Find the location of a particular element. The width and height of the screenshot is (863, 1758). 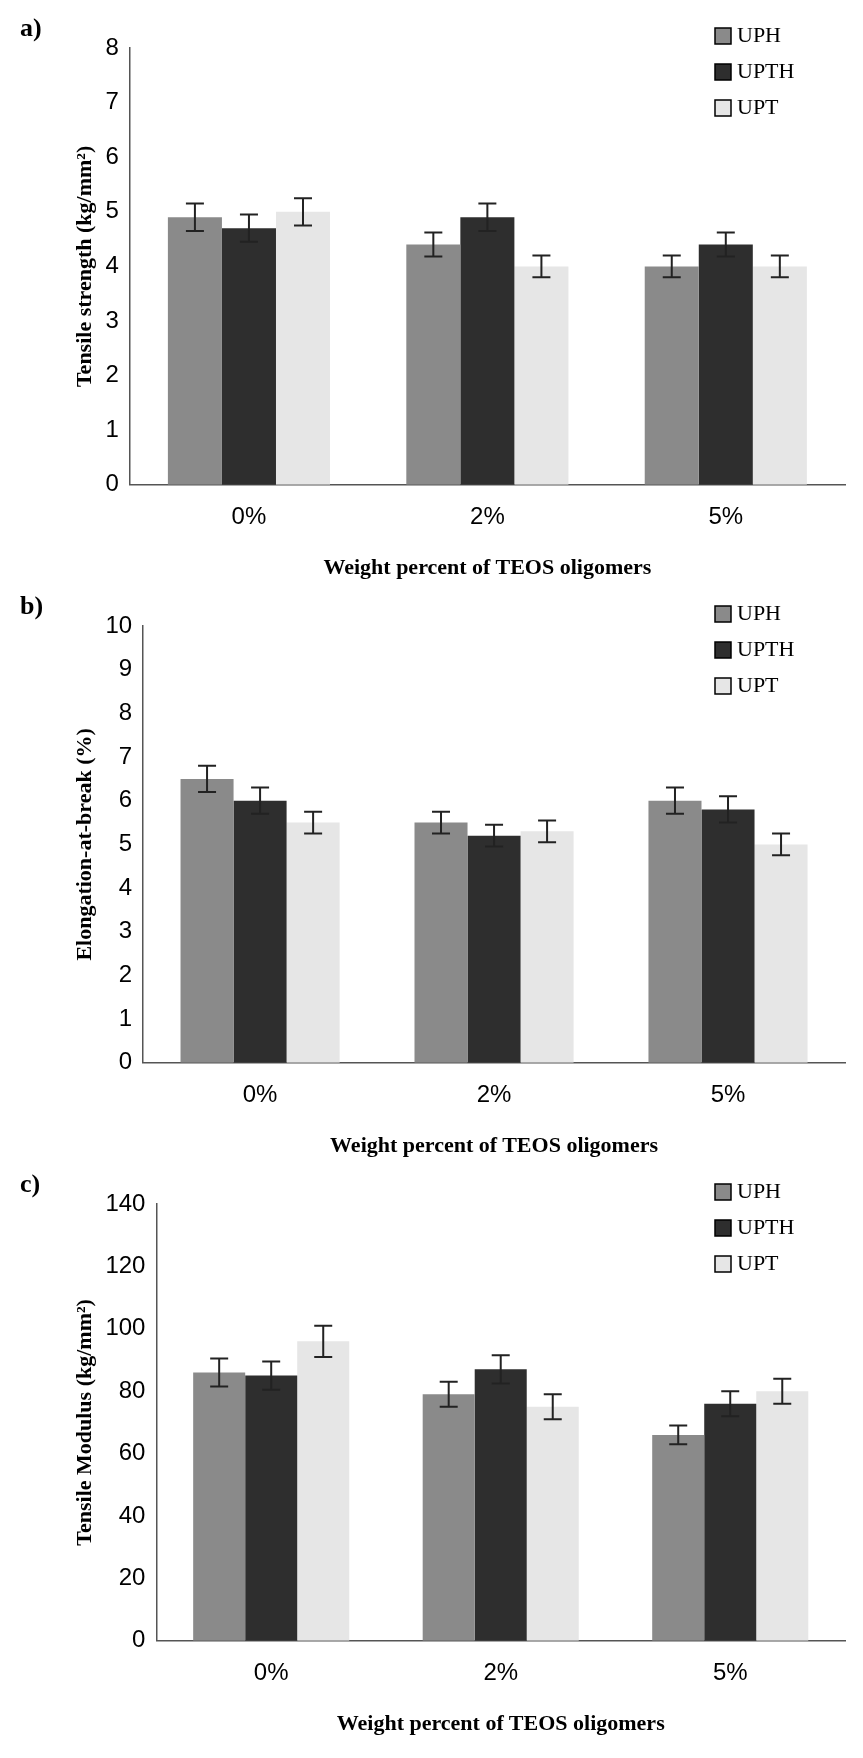

y-tick-label: 40 is located at coordinates (132, 1514).